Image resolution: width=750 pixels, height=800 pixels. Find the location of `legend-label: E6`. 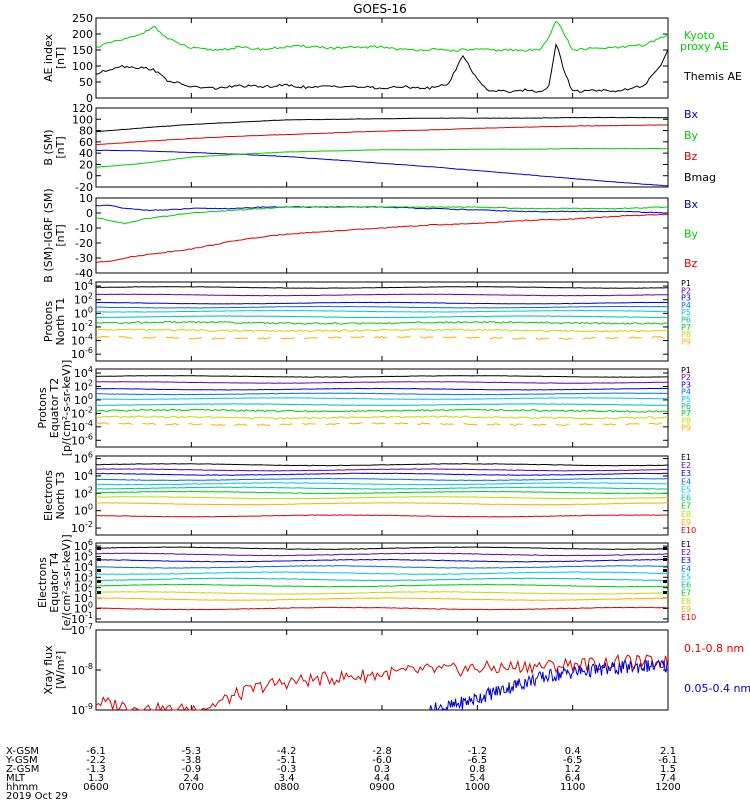

legend-label: E6 is located at coordinates (686, 498).